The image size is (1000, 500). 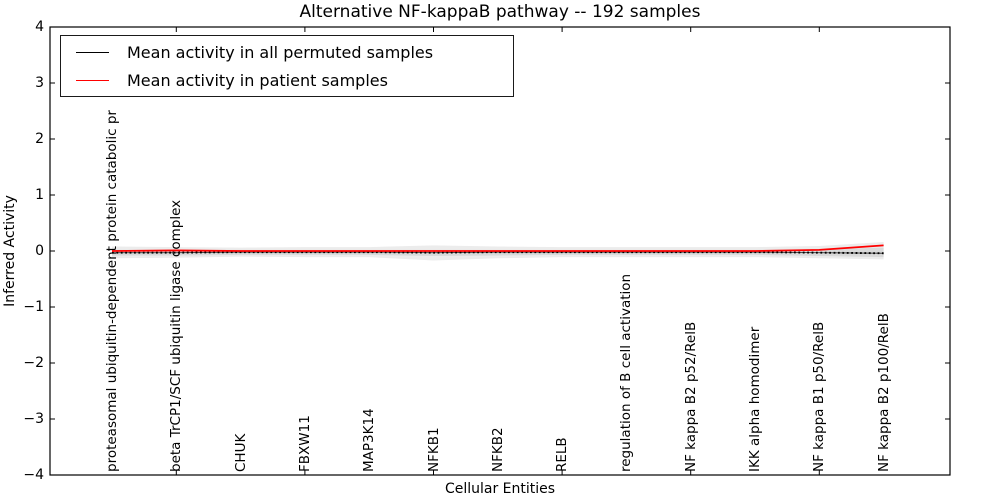 What do you see at coordinates (33, 363) in the screenshot?
I see `y-tick-label: −2` at bounding box center [33, 363].